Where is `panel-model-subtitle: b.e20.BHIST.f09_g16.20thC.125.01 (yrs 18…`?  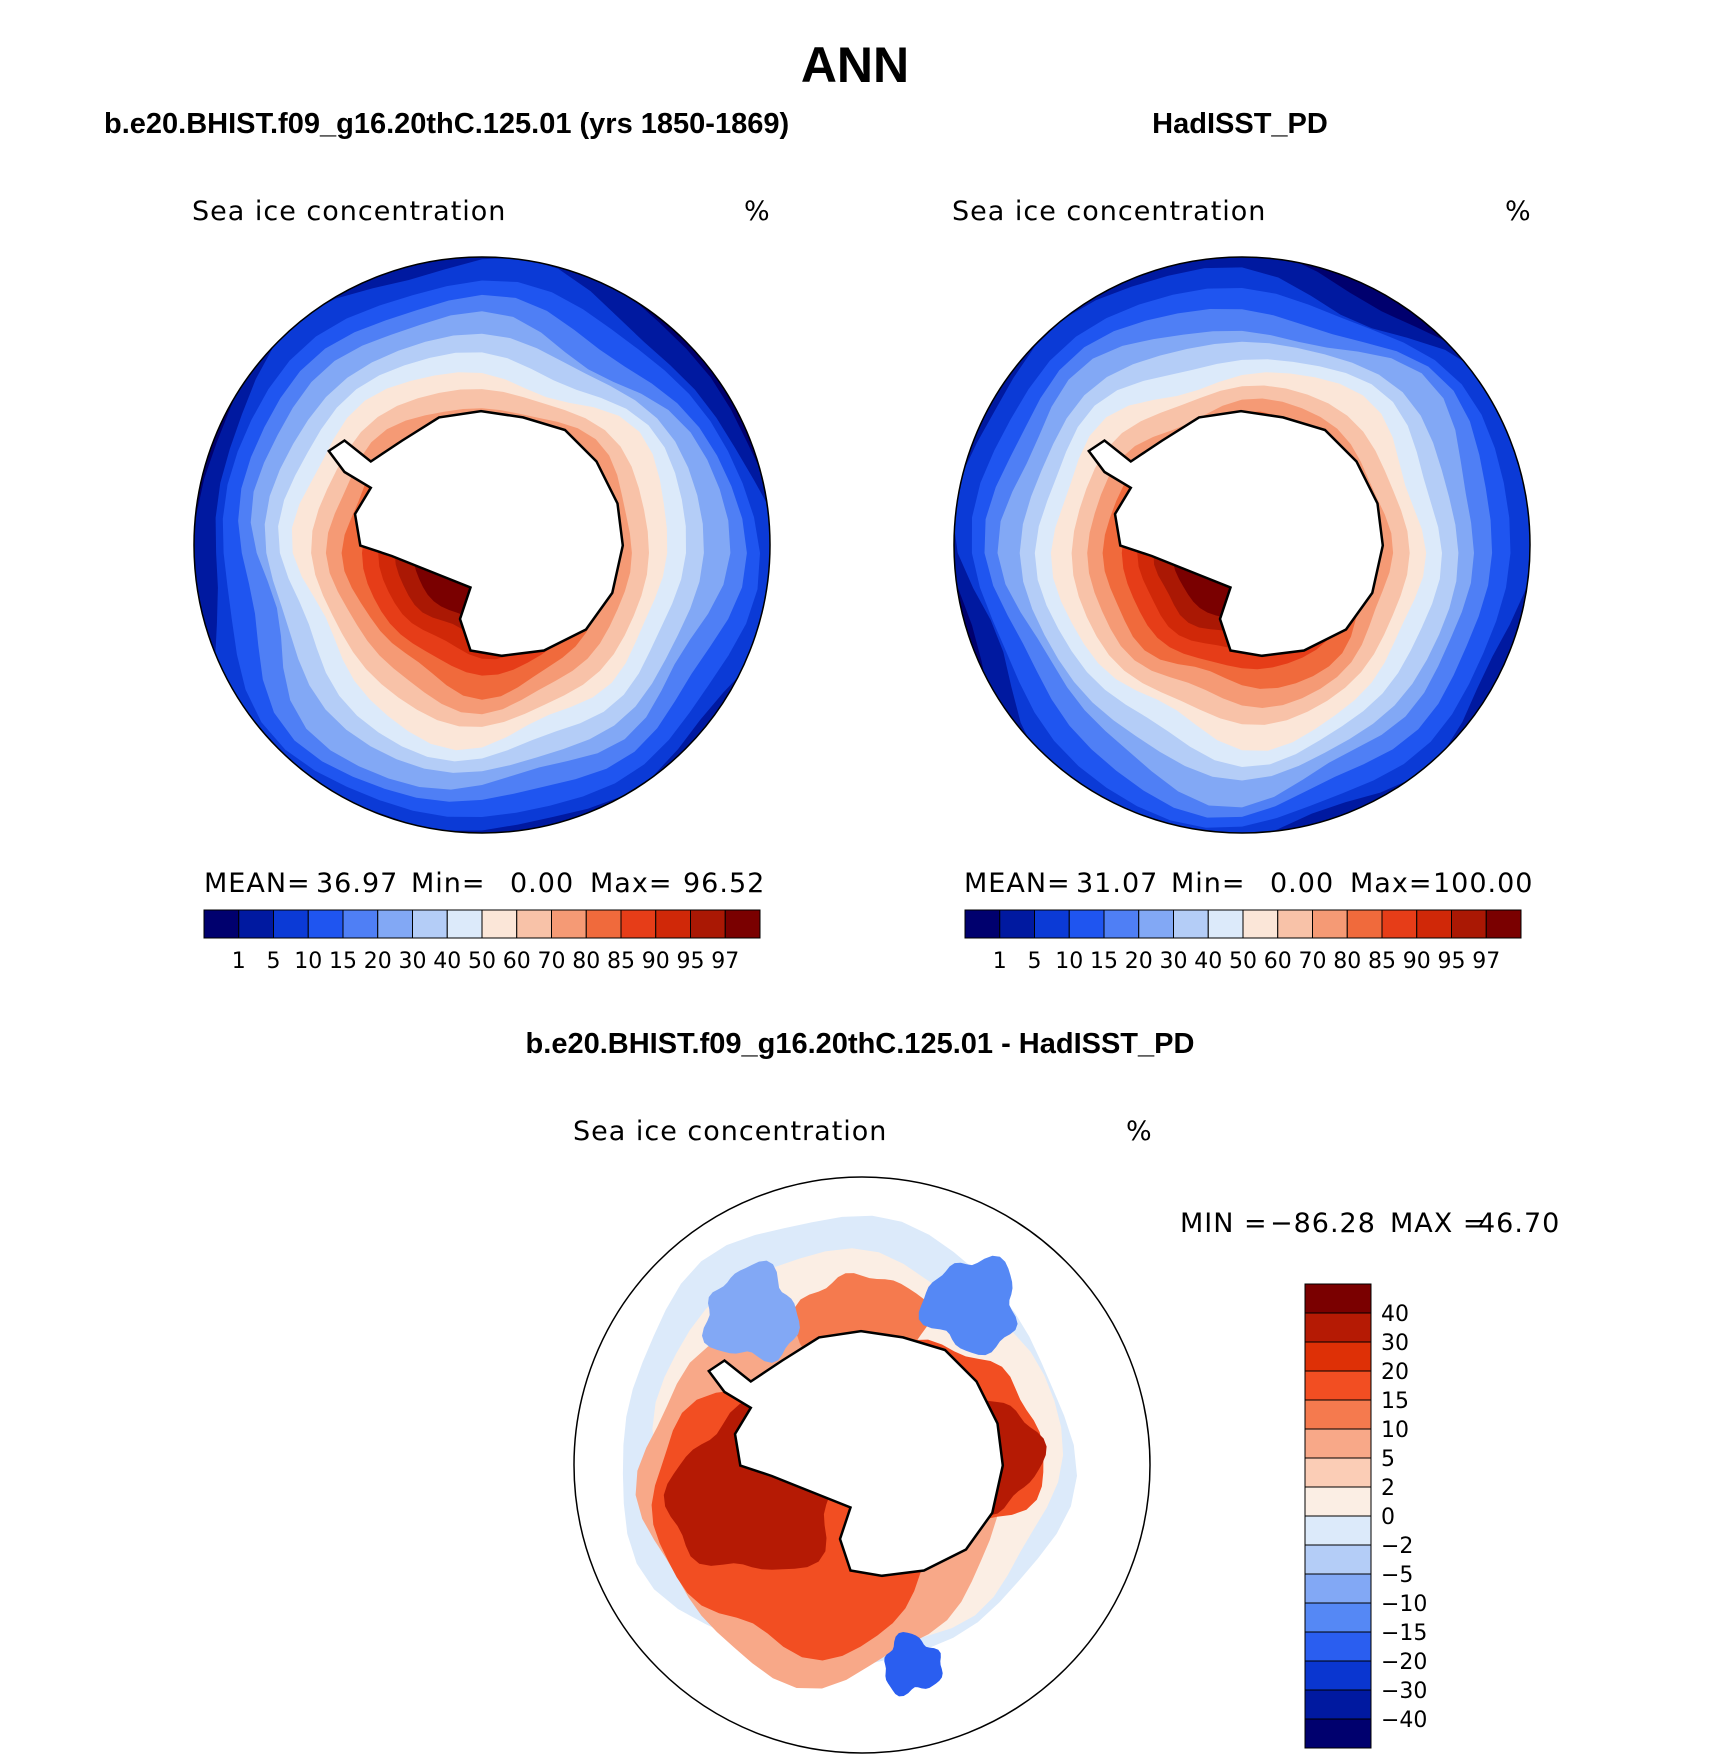
panel-model-subtitle: b.e20.BHIST.f09_g16.20thC.125.01 (yrs 18… is located at coordinates (447, 124).